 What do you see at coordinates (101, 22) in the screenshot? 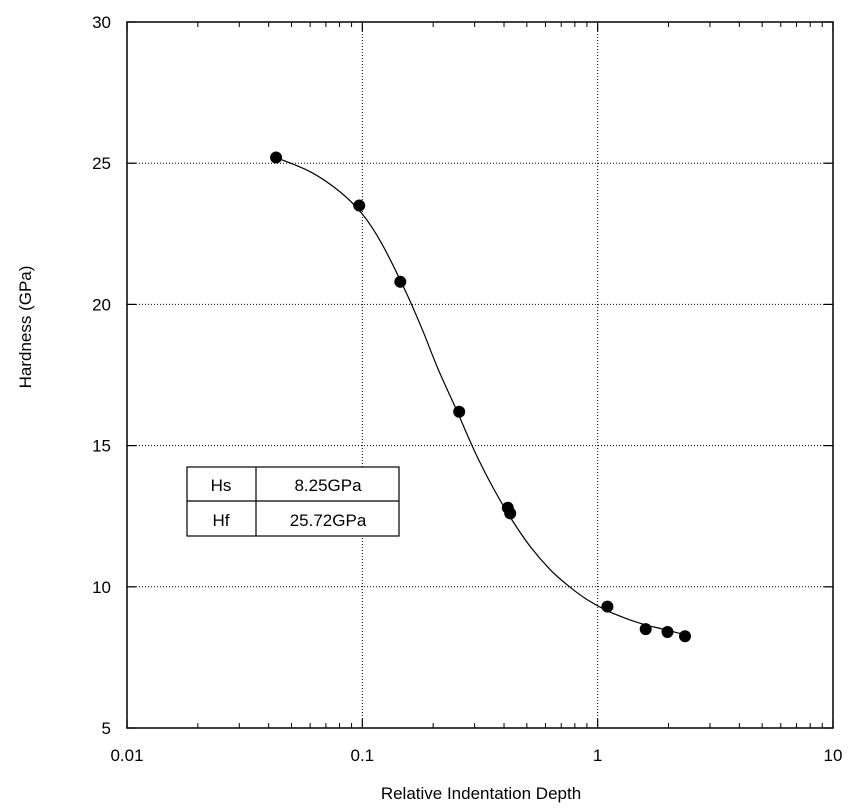
I see `y-tick-label: 30` at bounding box center [101, 22].